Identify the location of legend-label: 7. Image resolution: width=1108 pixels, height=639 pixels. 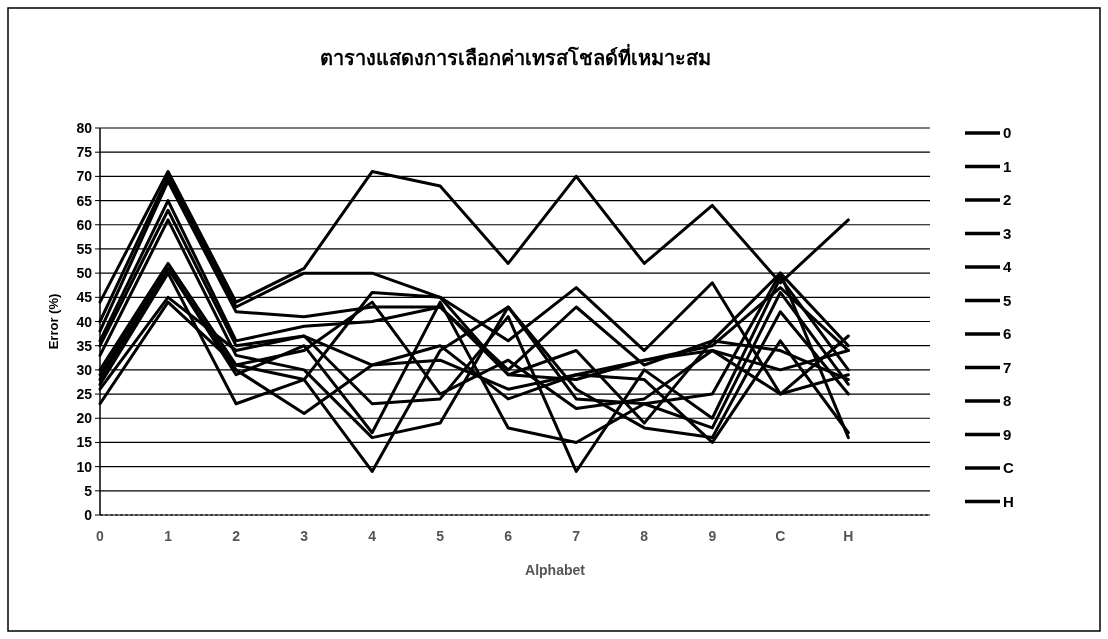
(1007, 367).